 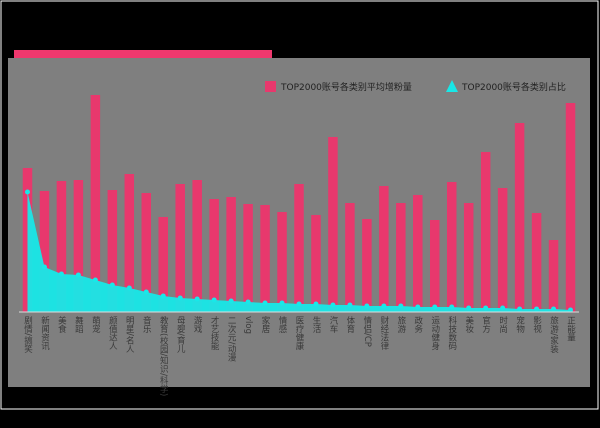 I want to click on x-tick-label: 旅游, so click(x=401, y=324).